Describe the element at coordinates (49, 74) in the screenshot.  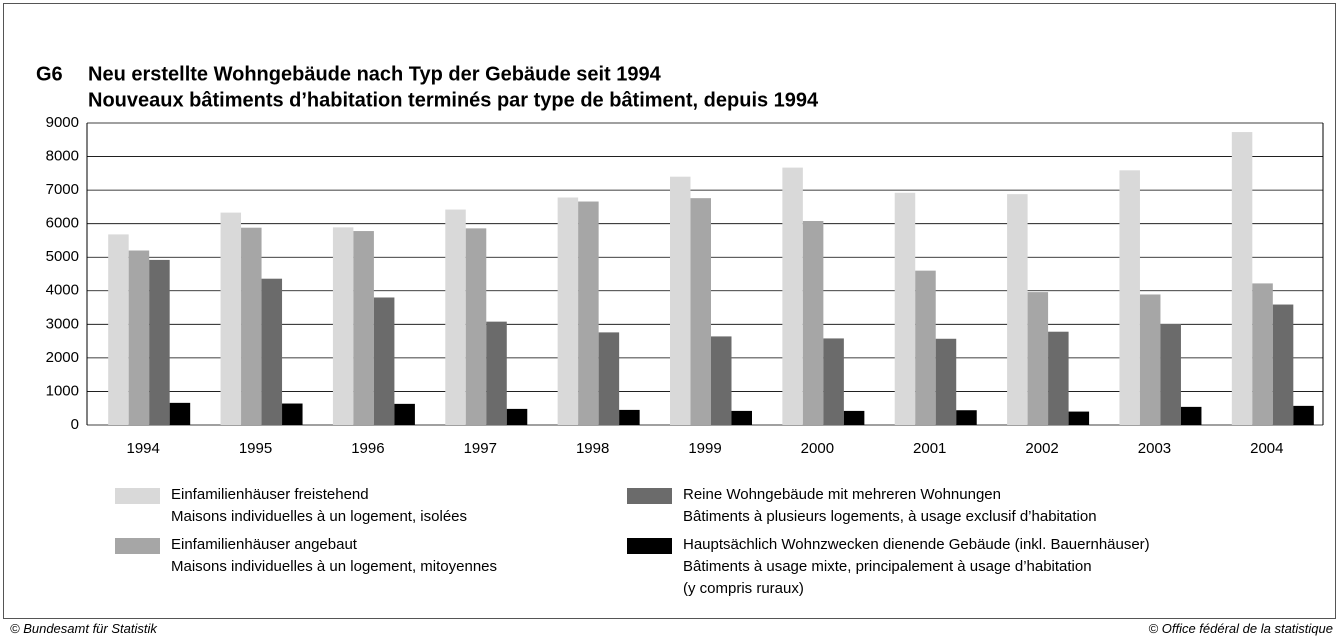
I see `chart-id: G6` at that location.